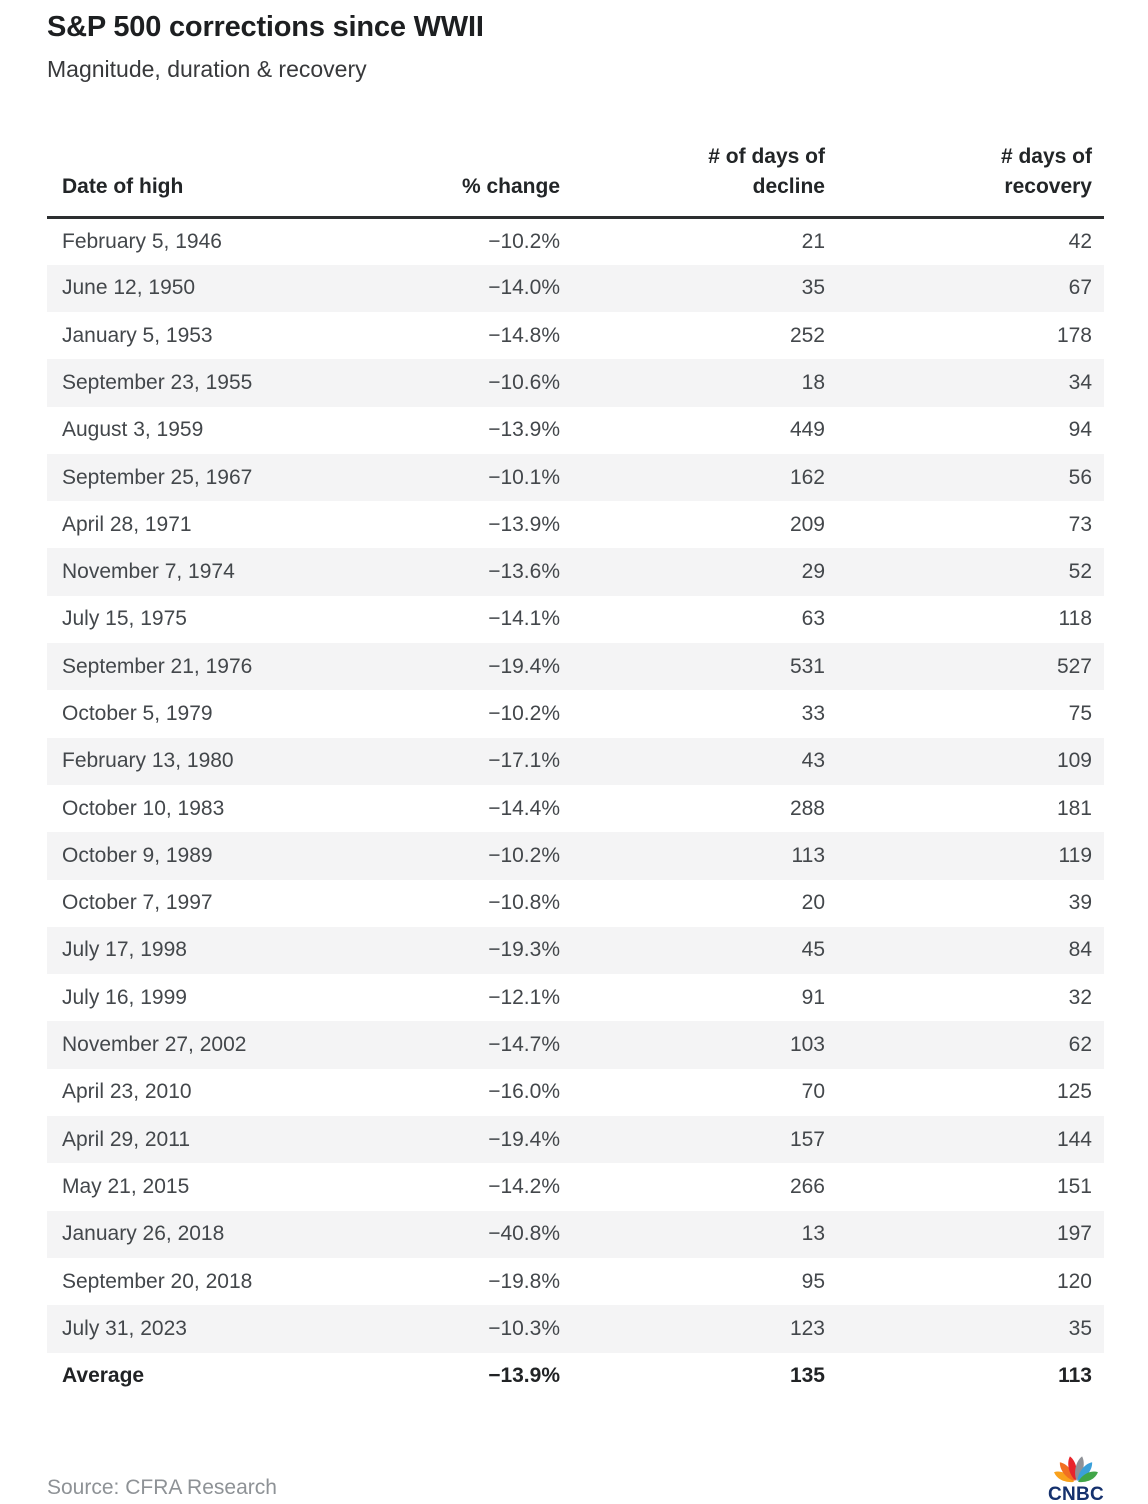 The image size is (1148, 1504). Describe the element at coordinates (148, 572) in the screenshot. I see `date-cell: November 7, 1974` at that location.